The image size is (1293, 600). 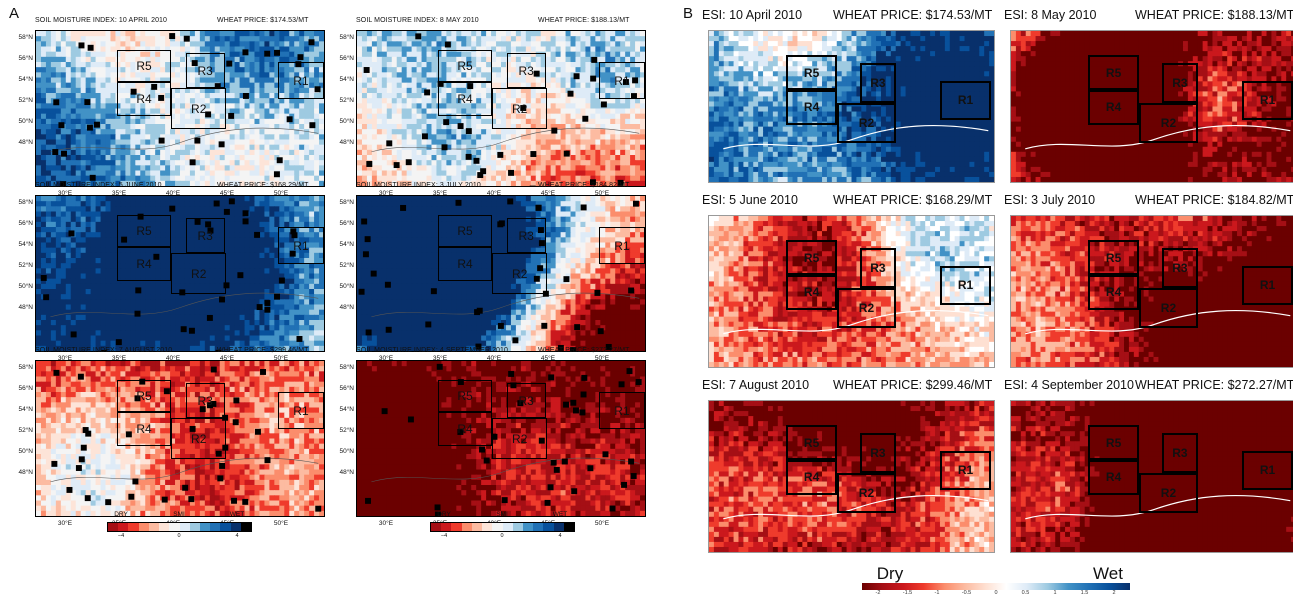 I want to click on region-box-r4, so click(x=1113, y=477).